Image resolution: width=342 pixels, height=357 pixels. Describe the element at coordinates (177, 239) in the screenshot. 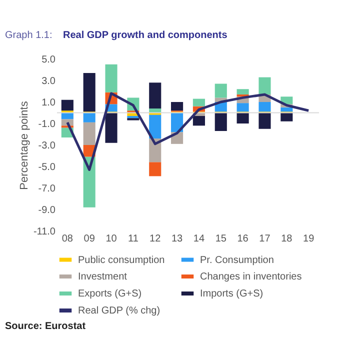

I see `x-tick-label: 13` at that location.